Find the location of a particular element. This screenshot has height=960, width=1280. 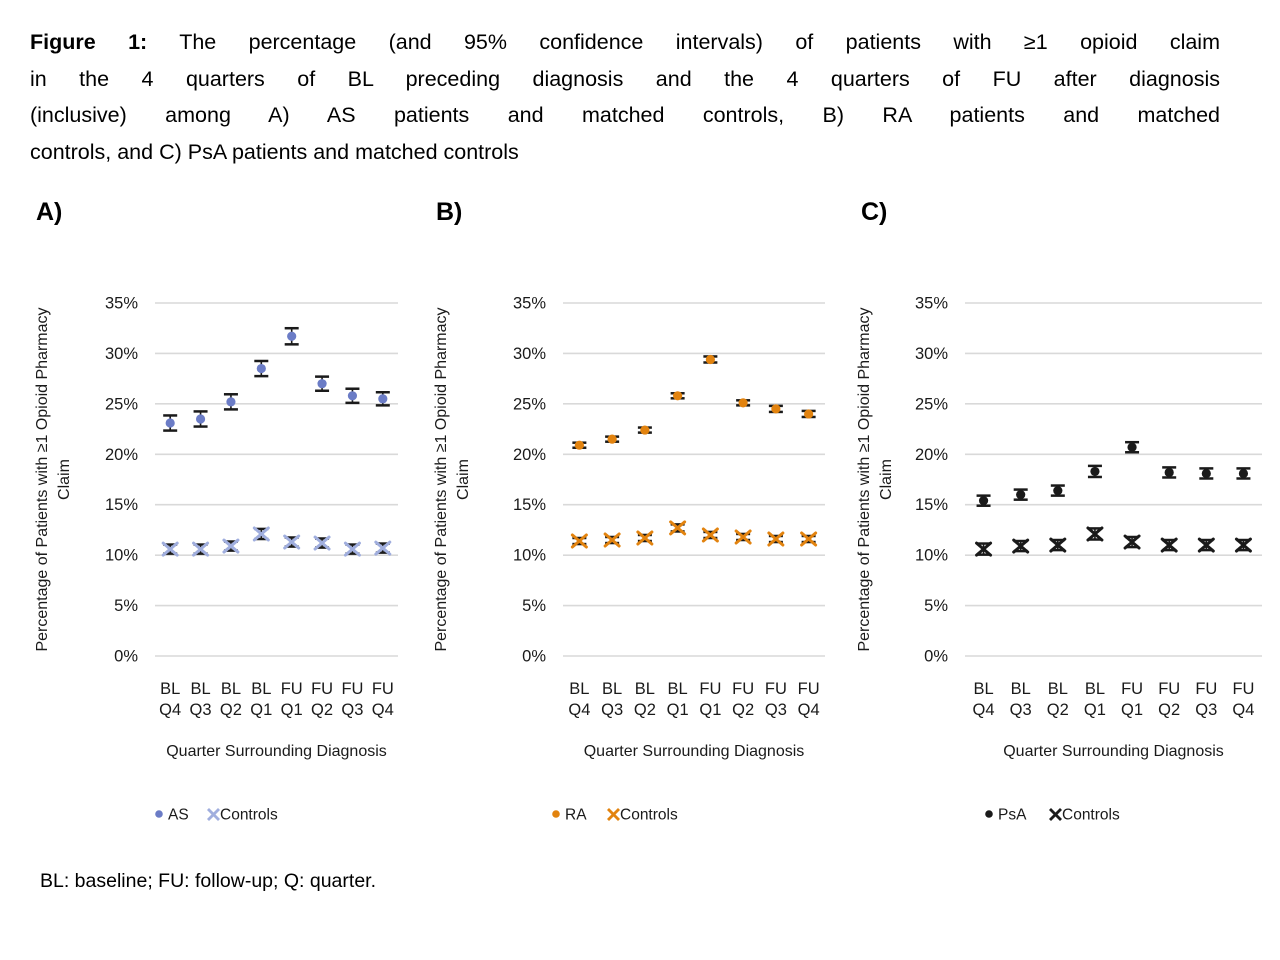

x-tick-label: BL Q1 is located at coordinates (261, 699).